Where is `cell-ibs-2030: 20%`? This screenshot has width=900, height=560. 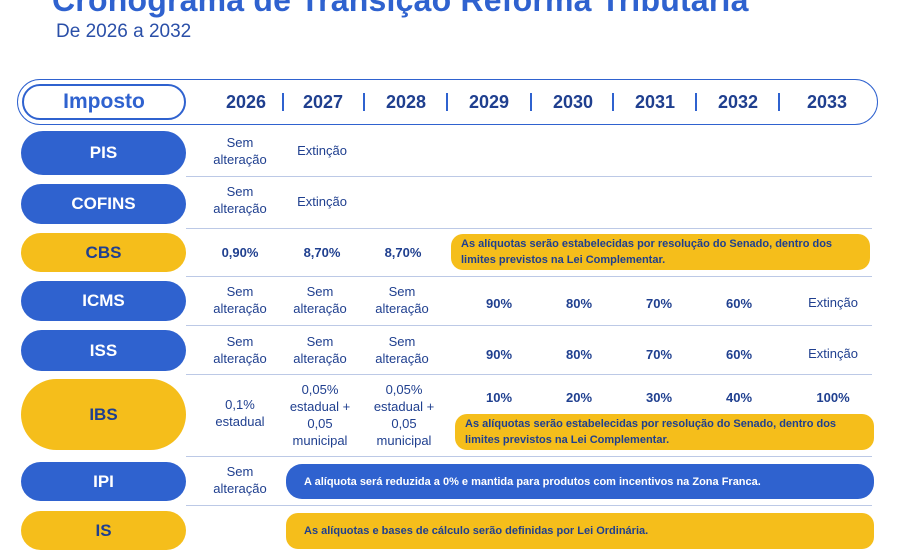 cell-ibs-2030: 20% is located at coordinates (579, 397).